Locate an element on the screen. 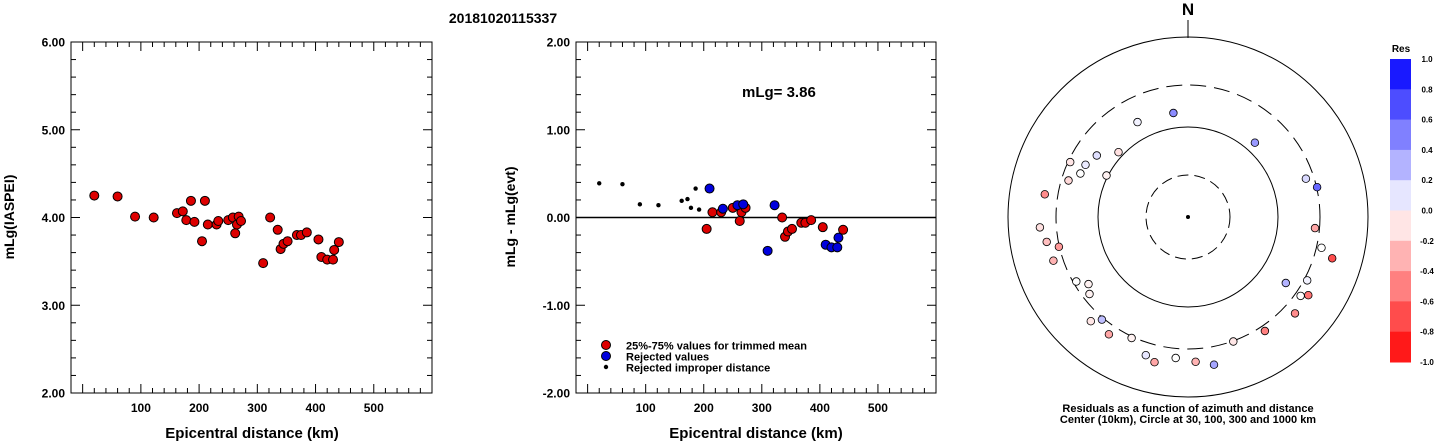  magnitude-plot-xlabel: Epicentral distance (km) is located at coordinates (251, 433).